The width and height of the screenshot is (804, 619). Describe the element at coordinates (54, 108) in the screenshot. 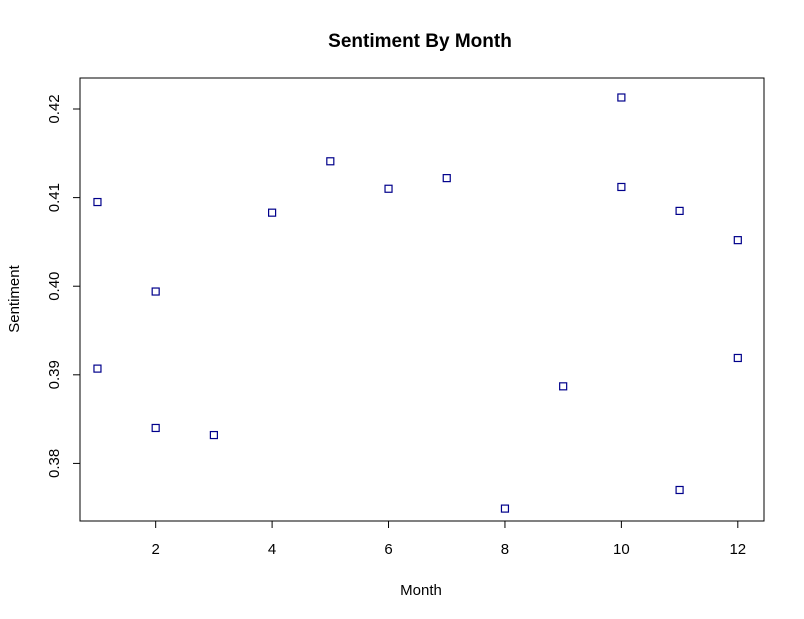

I see `y-tick-label: 0.42` at that location.